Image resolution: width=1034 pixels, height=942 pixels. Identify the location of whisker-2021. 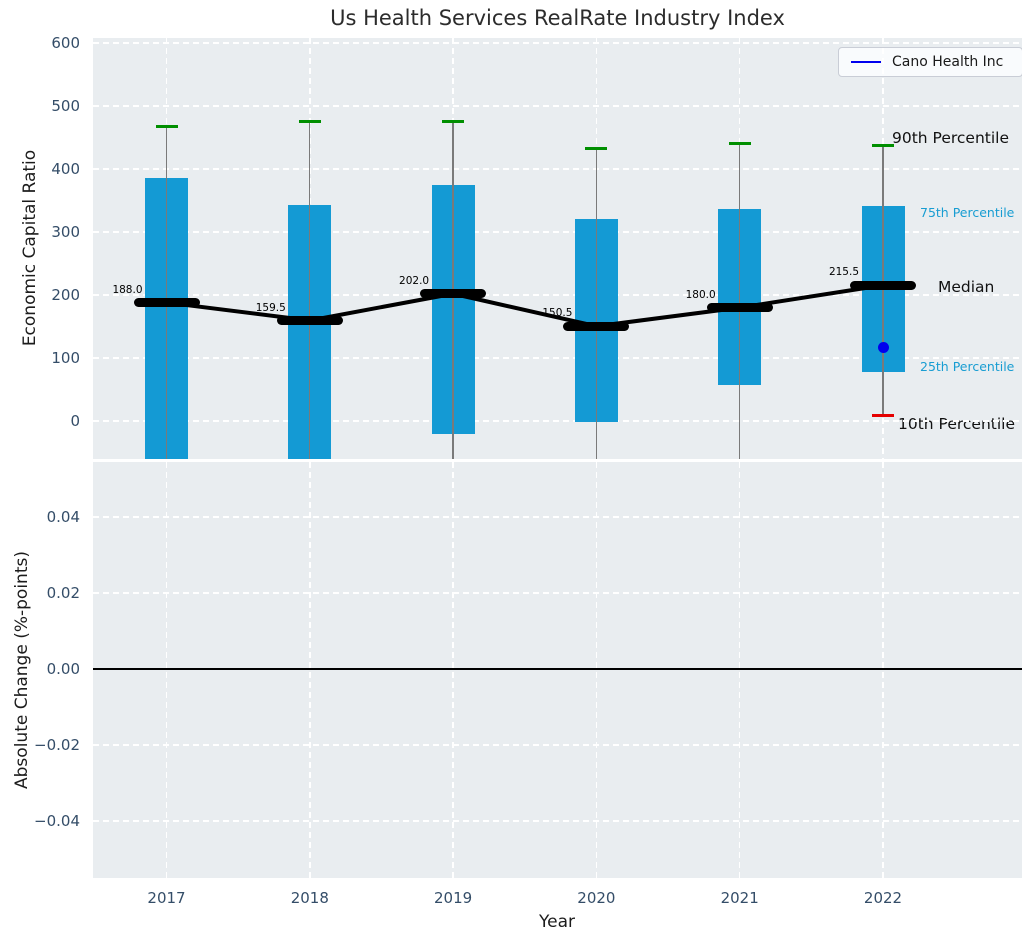
(740, 301).